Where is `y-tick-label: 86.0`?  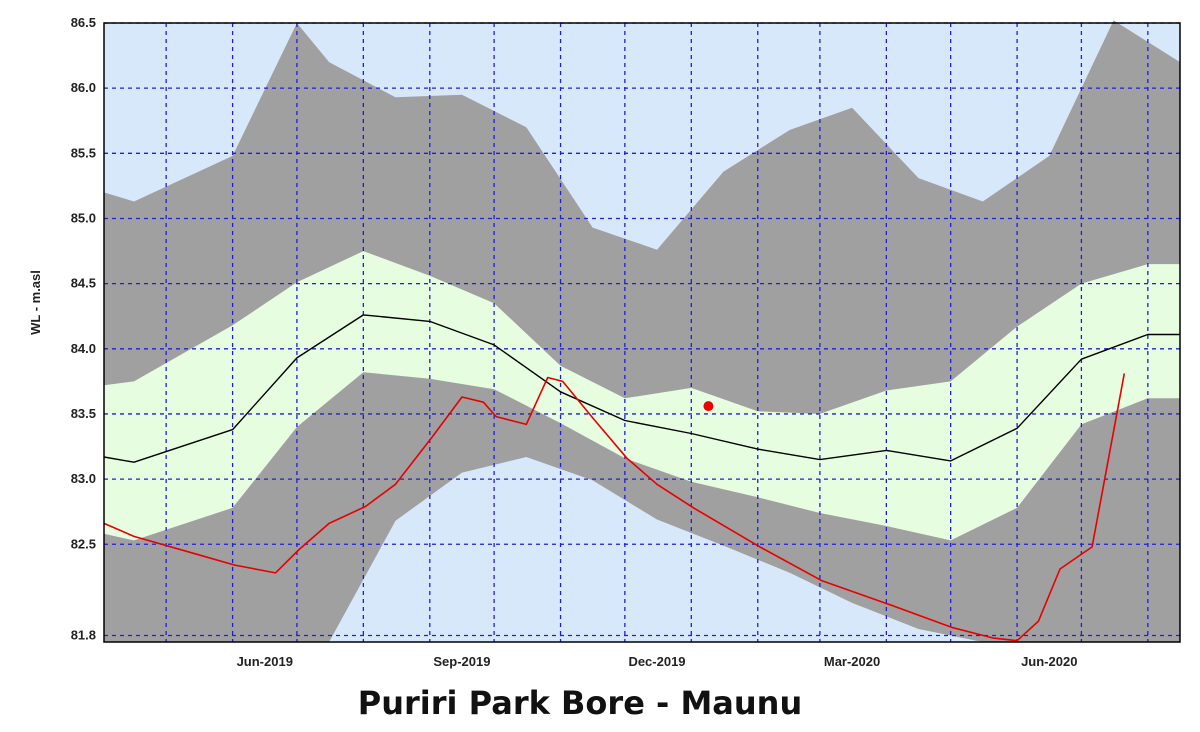 y-tick-label: 86.0 is located at coordinates (83, 87).